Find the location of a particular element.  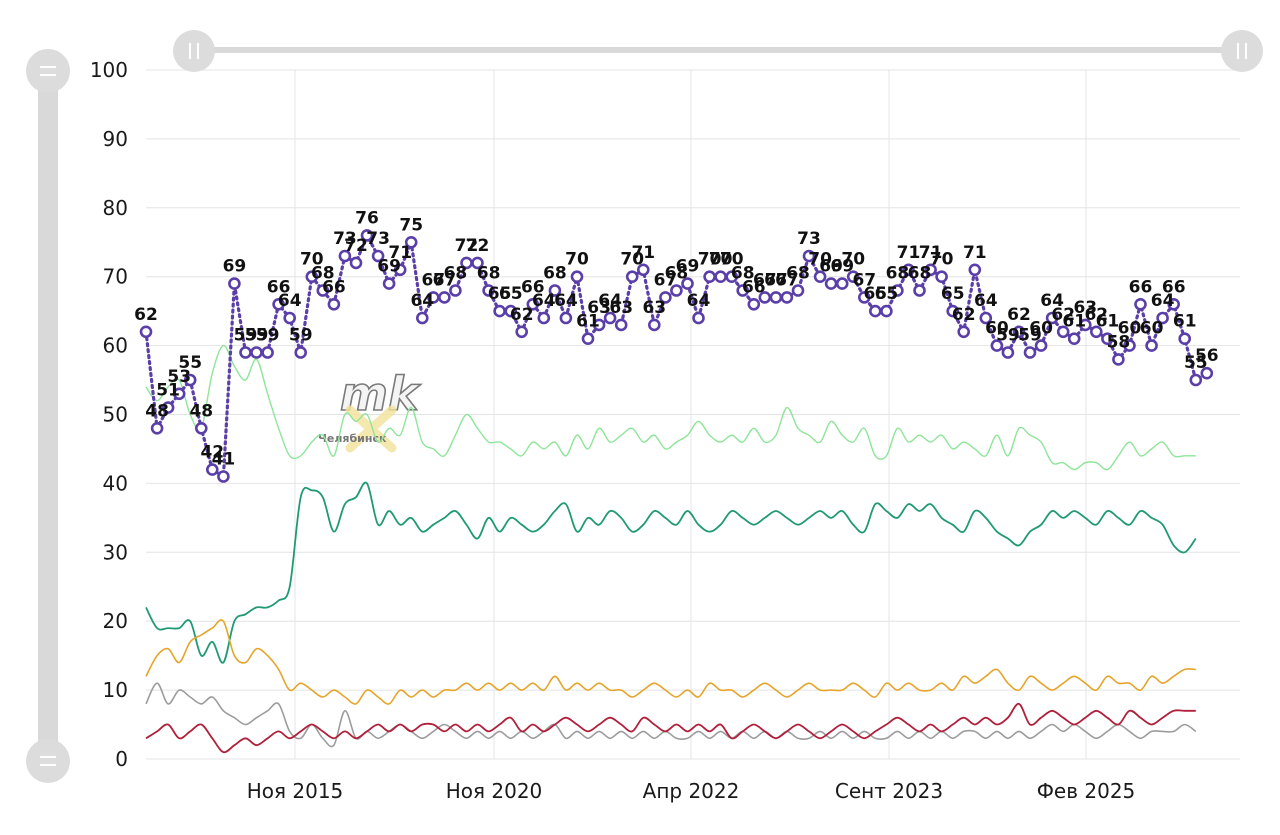

vertical-handle-top is located at coordinates (48, 71).